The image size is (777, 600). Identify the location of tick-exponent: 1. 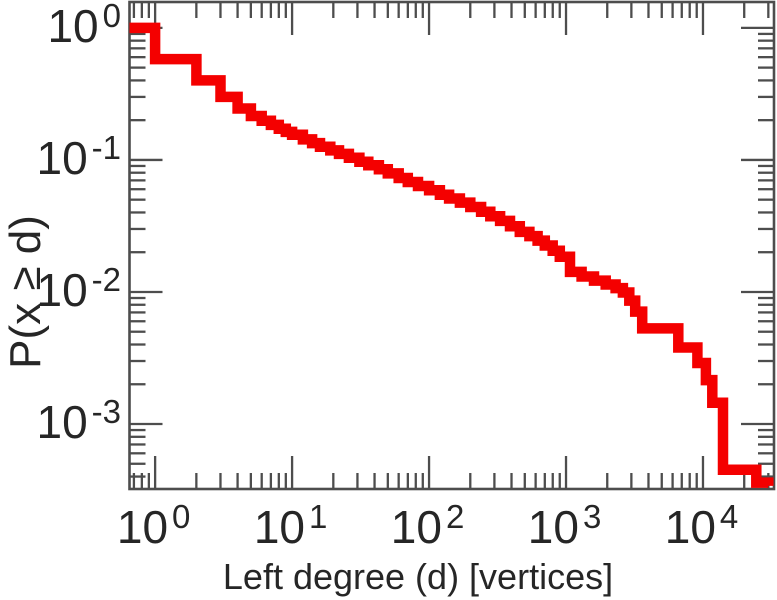
(318, 516).